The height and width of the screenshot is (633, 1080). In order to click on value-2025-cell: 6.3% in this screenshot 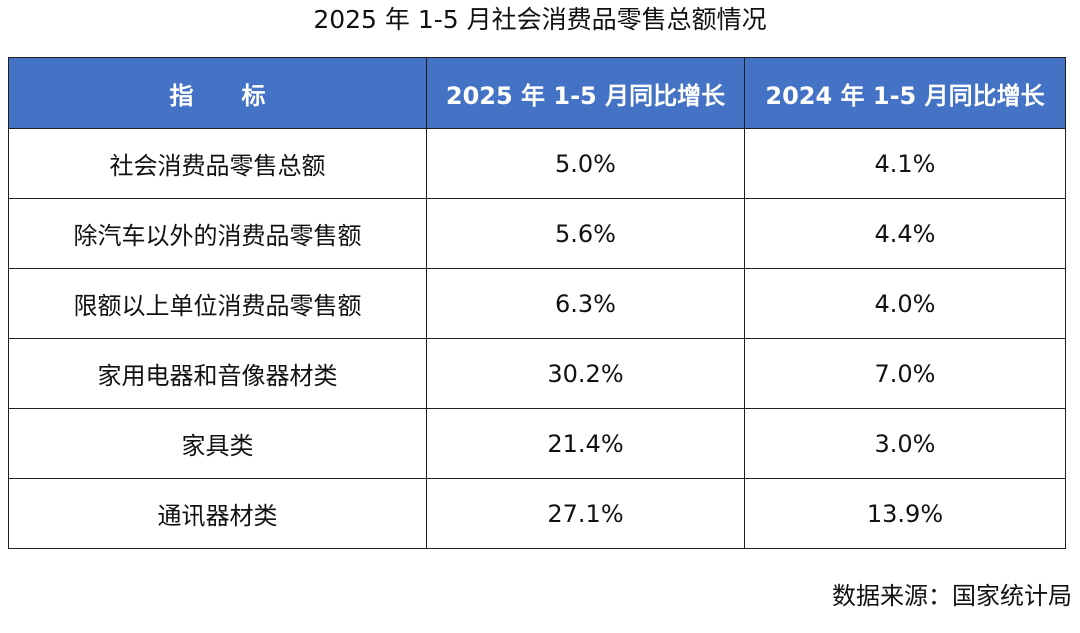, I will do `click(585, 303)`.